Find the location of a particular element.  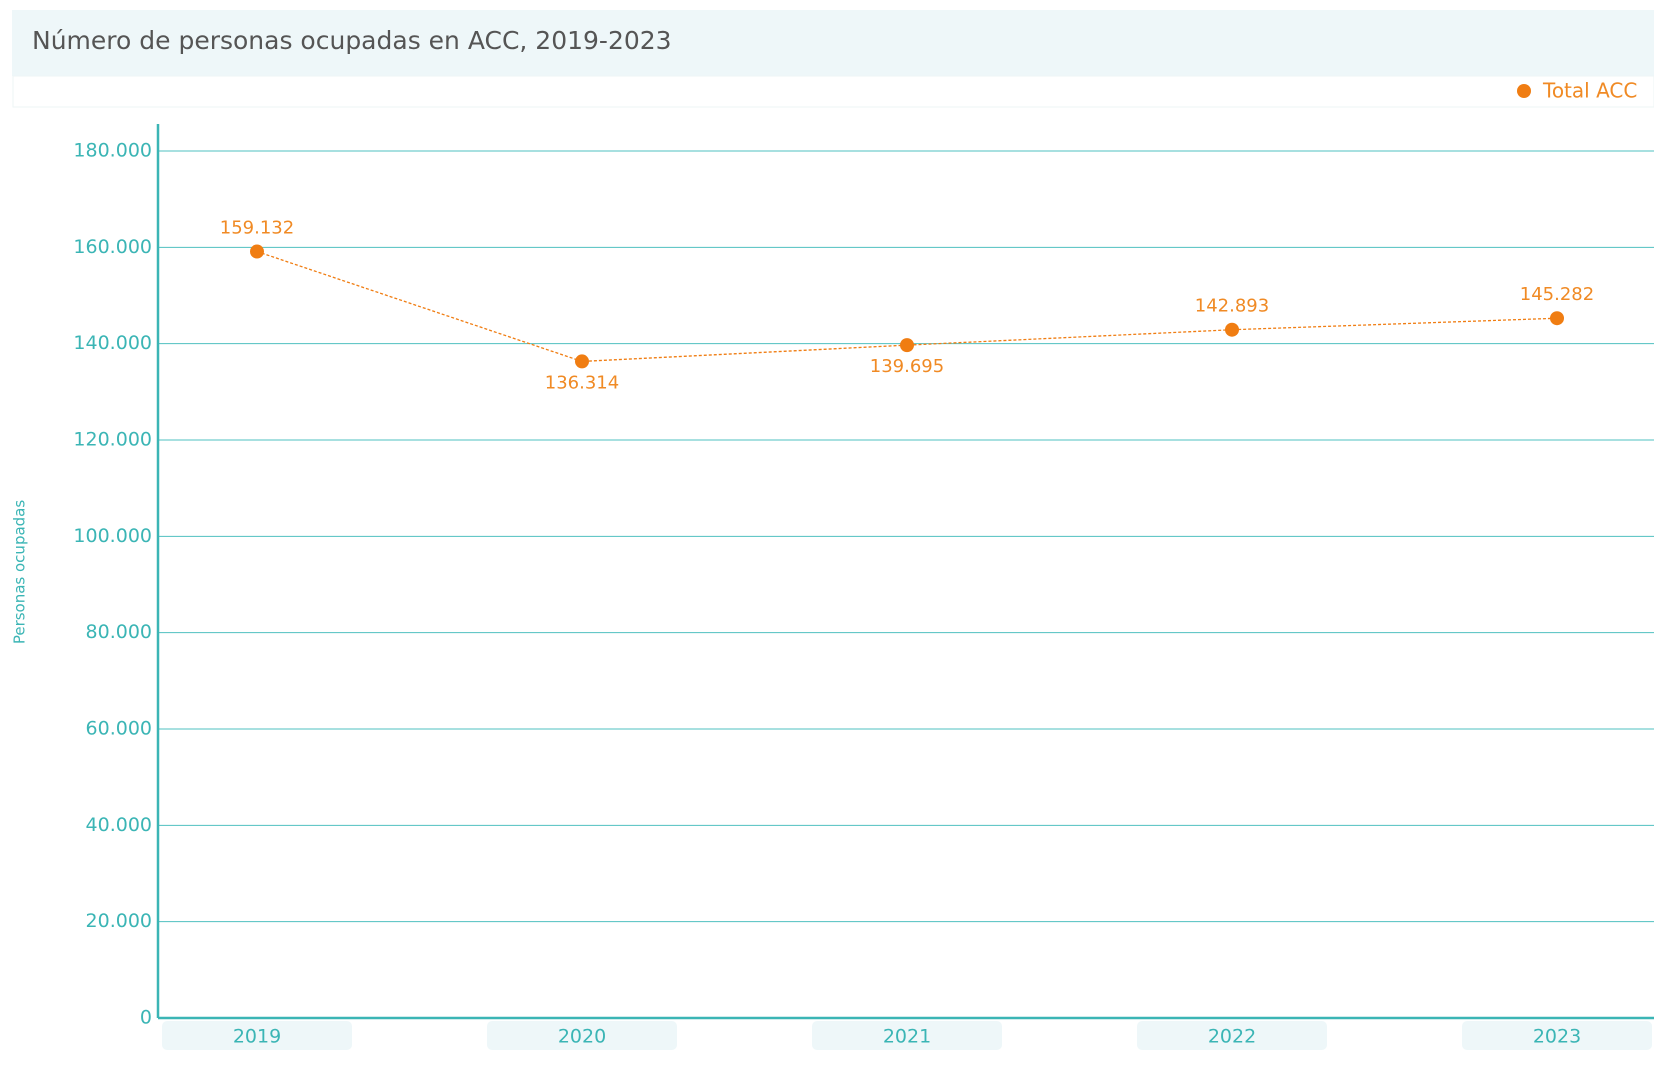

y-tick-label: 140.000 is located at coordinates (112, 343).